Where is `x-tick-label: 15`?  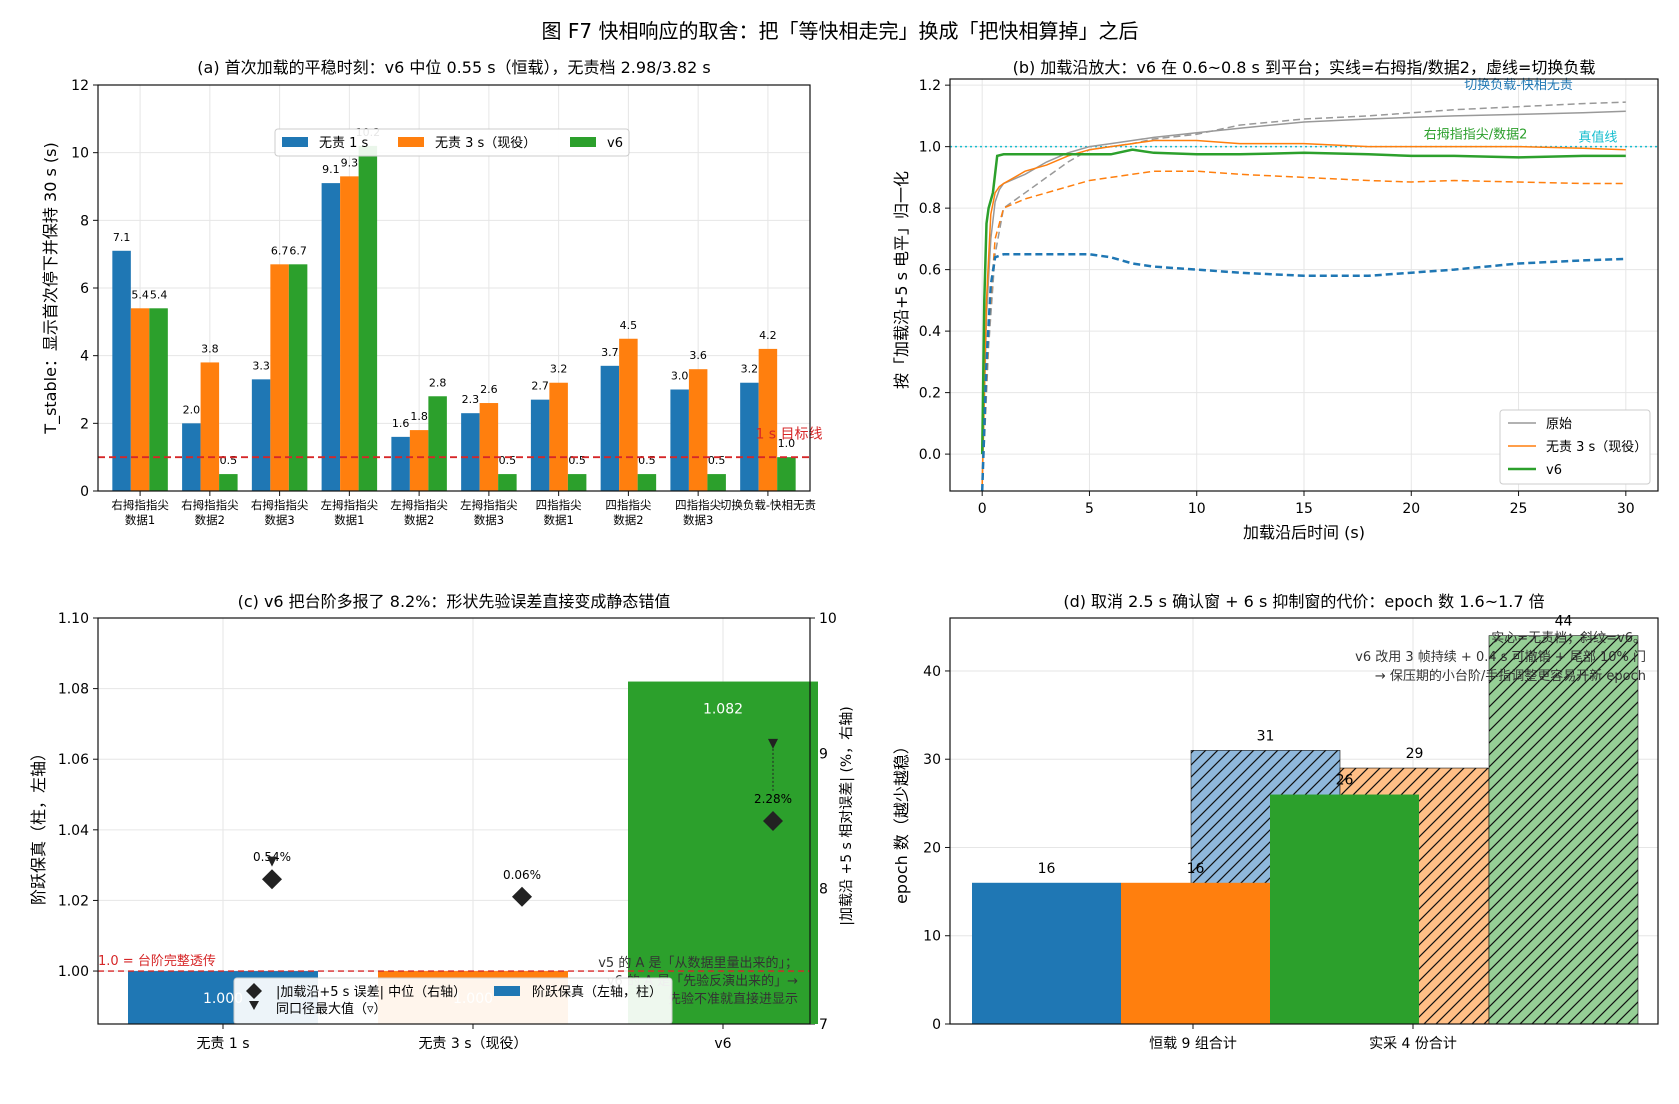
x-tick-label: 15 is located at coordinates (1304, 509).